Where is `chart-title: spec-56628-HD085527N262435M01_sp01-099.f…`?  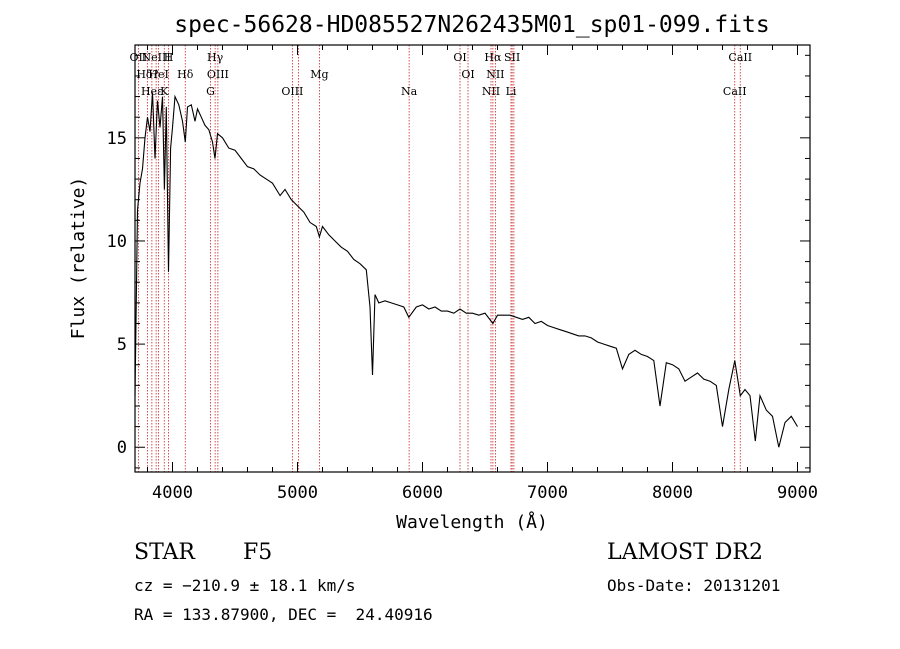
chart-title: spec-56628-HD085527N262435M01_sp01-099.f… is located at coordinates (471, 25).